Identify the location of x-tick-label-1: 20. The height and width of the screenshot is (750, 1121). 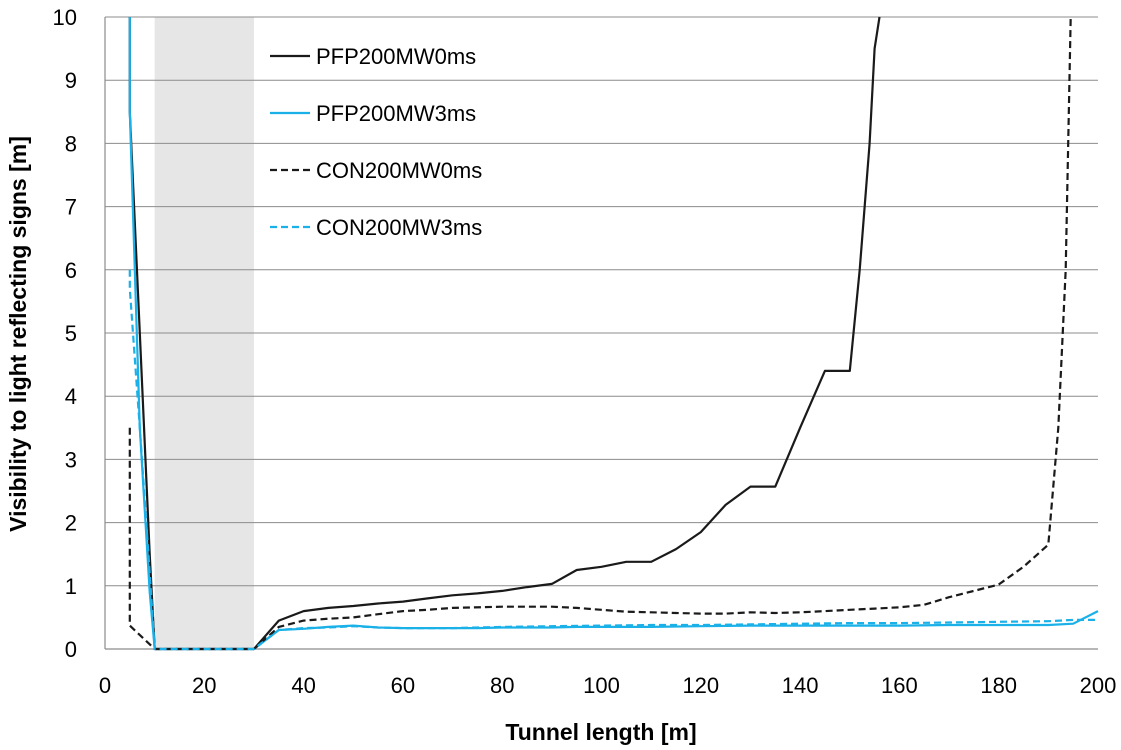
(204, 685).